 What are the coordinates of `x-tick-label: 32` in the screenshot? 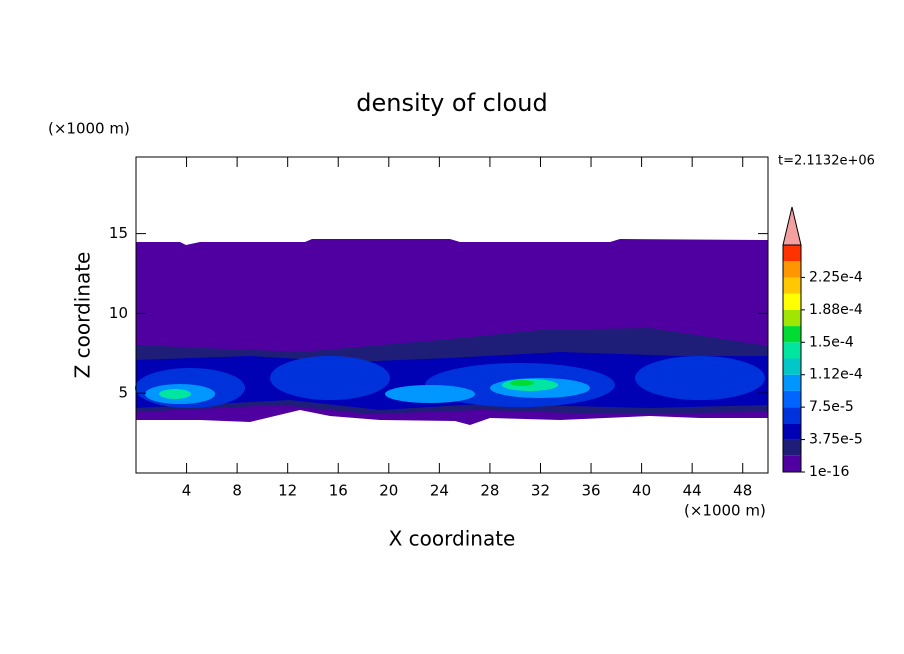 It's located at (540, 491).